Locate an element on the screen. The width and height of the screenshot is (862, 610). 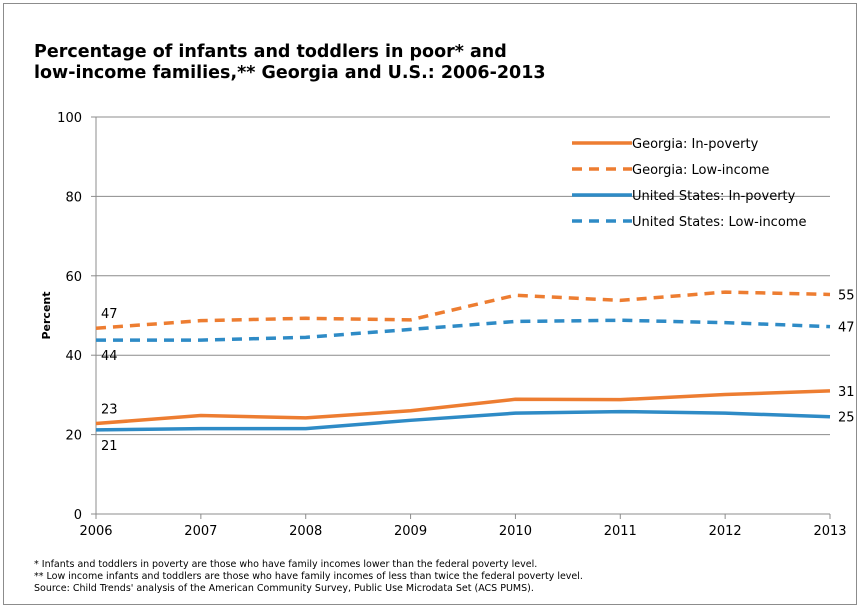
data-label-1: 44 is located at coordinates (109, 356).